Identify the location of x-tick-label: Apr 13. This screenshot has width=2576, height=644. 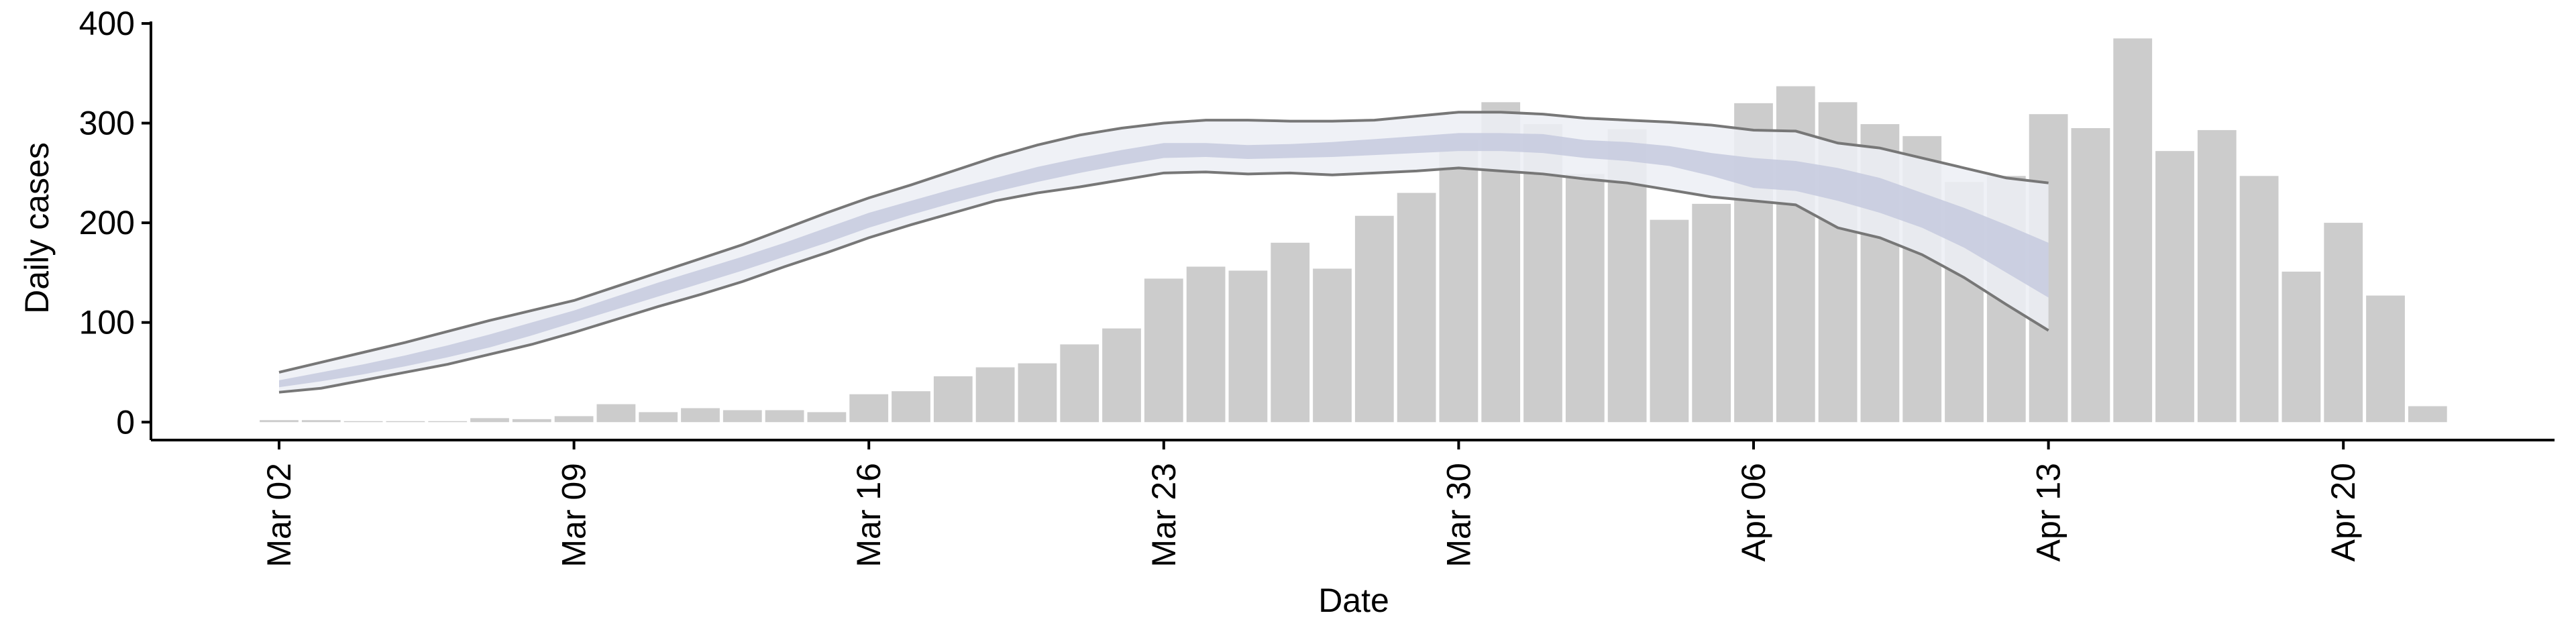
(2049, 512).